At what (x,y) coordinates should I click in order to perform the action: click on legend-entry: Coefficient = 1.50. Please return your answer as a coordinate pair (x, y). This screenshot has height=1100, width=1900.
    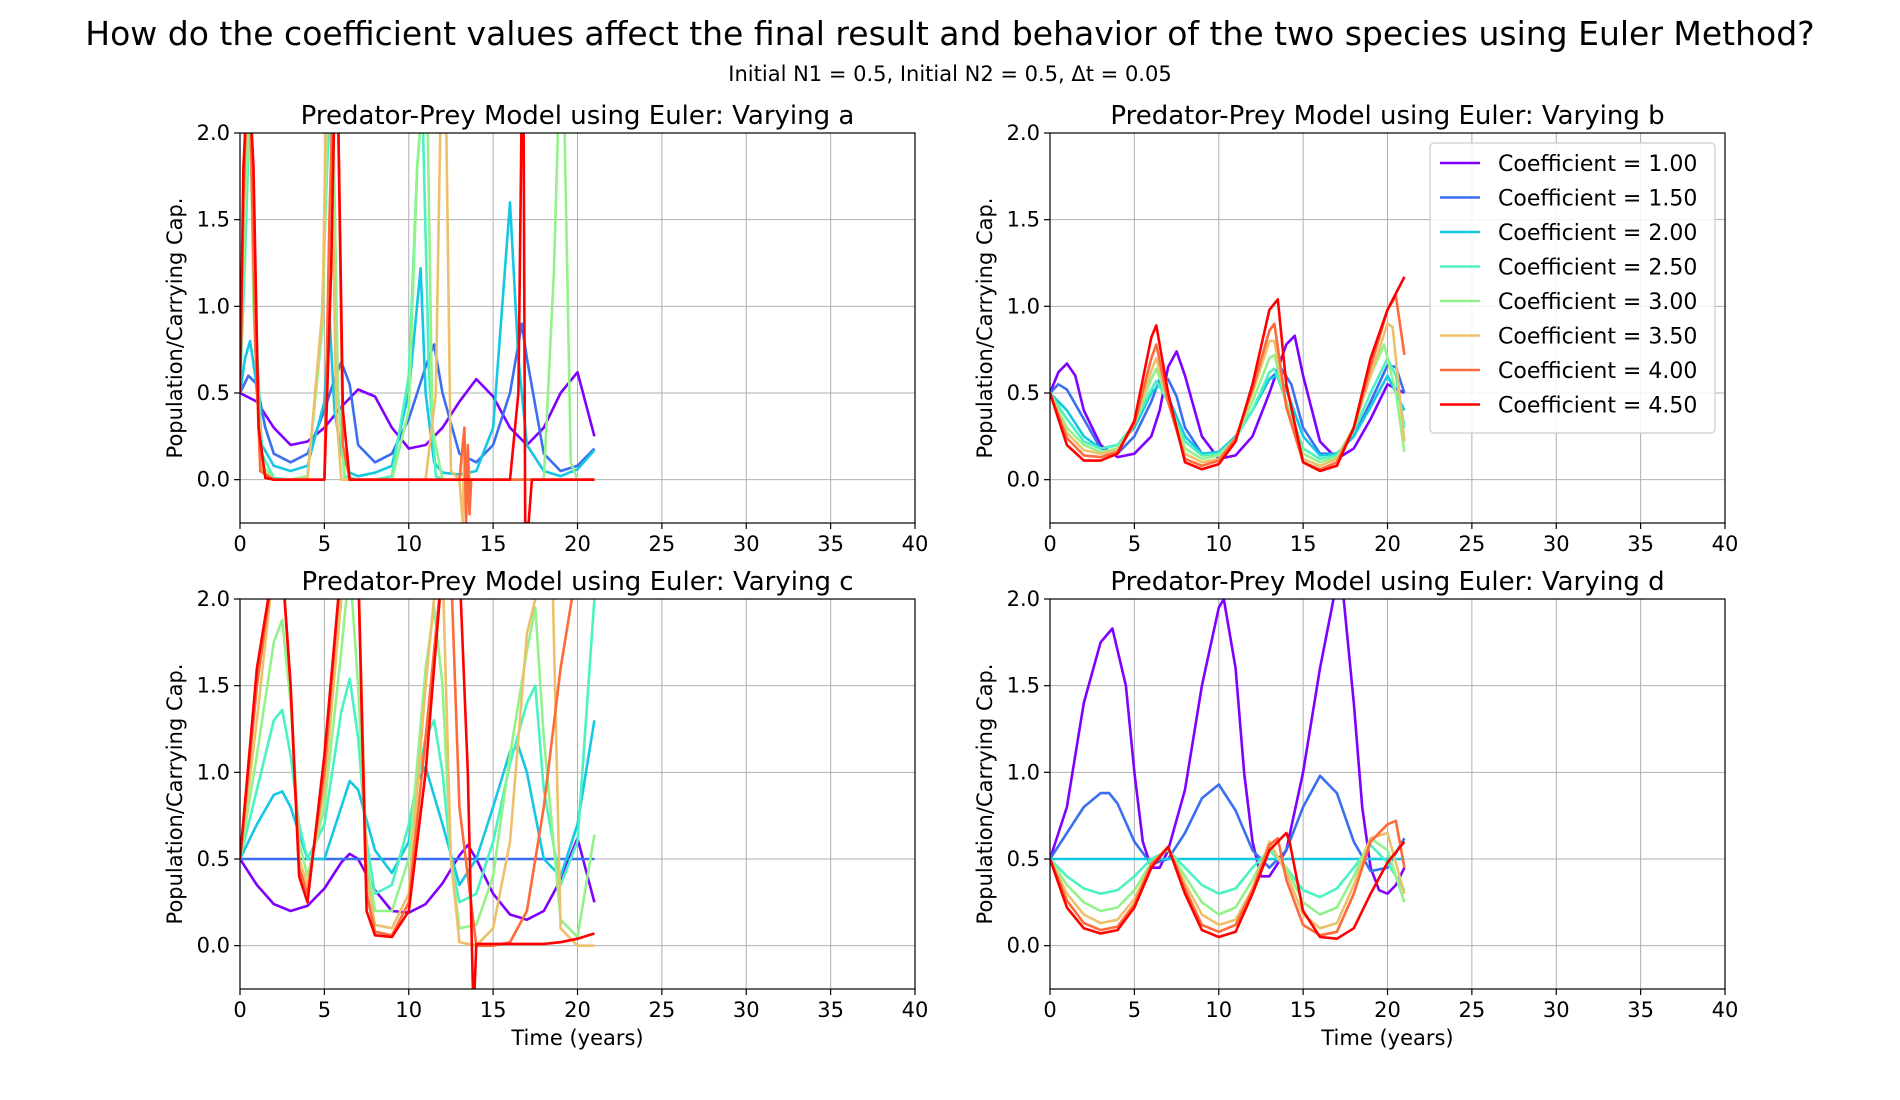
    Looking at the image, I should click on (1597, 199).